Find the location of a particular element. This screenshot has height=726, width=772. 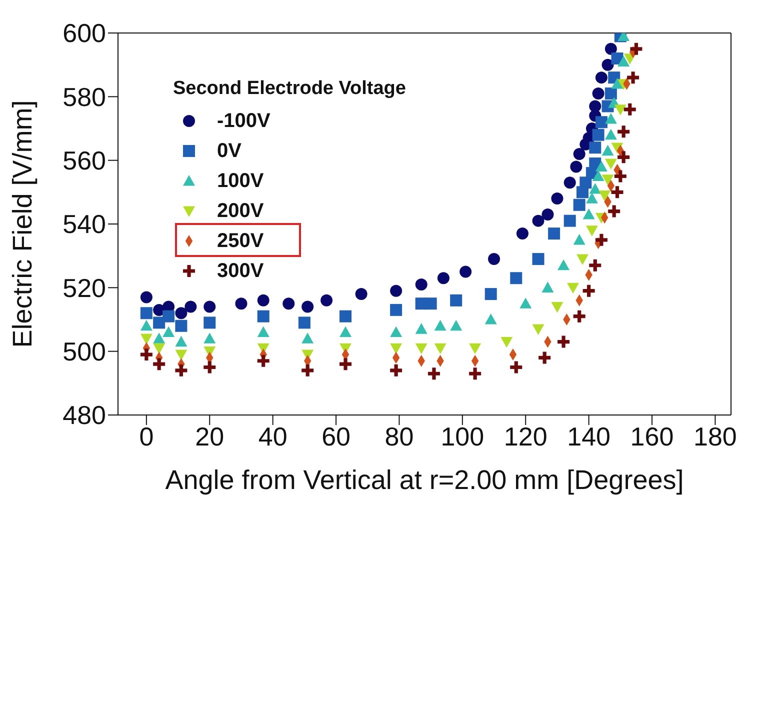

y-tick-label: 520 is located at coordinates (84, 287).